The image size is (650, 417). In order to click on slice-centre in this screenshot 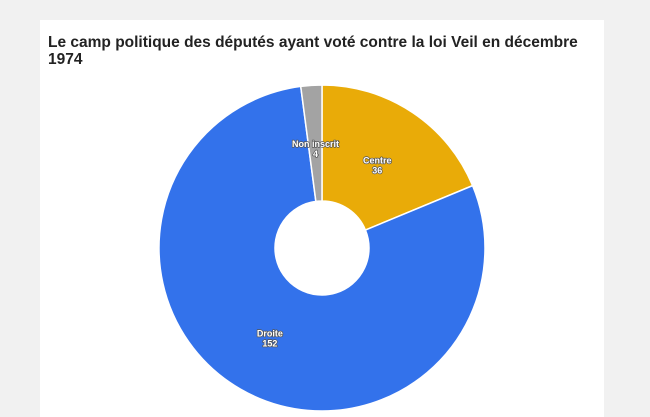, I will do `click(397, 157)`.